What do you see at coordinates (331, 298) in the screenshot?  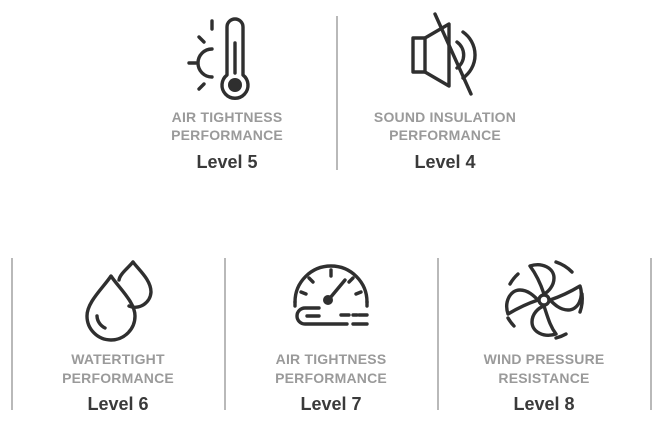 I see `speedometer-icon` at bounding box center [331, 298].